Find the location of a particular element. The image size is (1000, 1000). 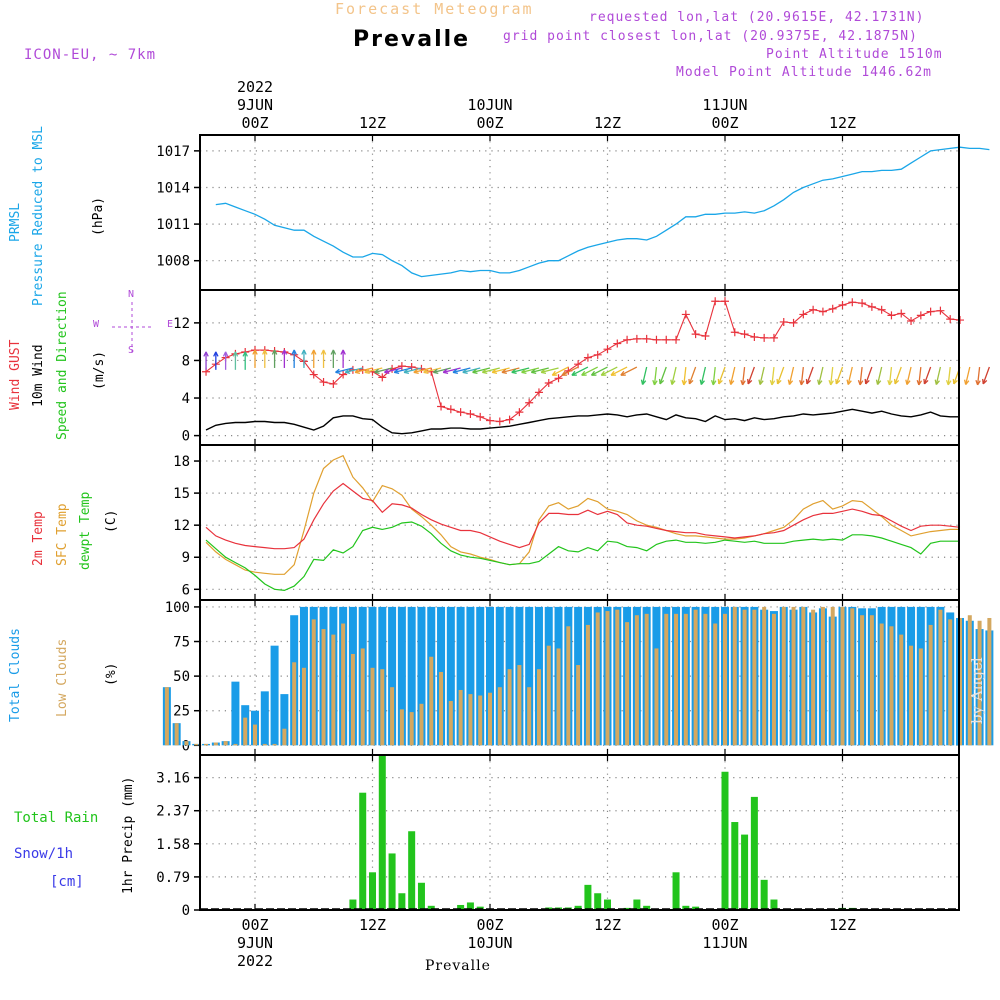

y-tick-label: 50 is located at coordinates (181, 677).